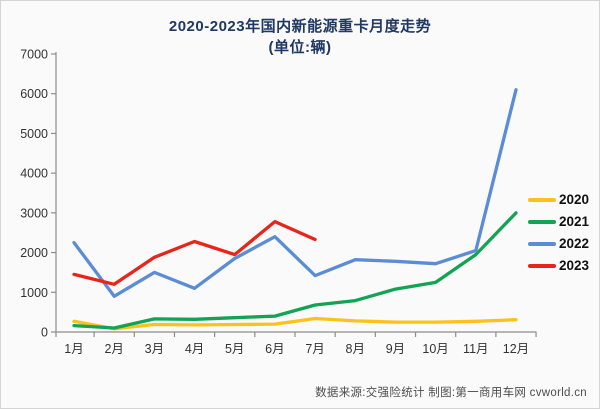  What do you see at coordinates (34, 293) in the screenshot?
I see `y-tick-label: 1000` at bounding box center [34, 293].